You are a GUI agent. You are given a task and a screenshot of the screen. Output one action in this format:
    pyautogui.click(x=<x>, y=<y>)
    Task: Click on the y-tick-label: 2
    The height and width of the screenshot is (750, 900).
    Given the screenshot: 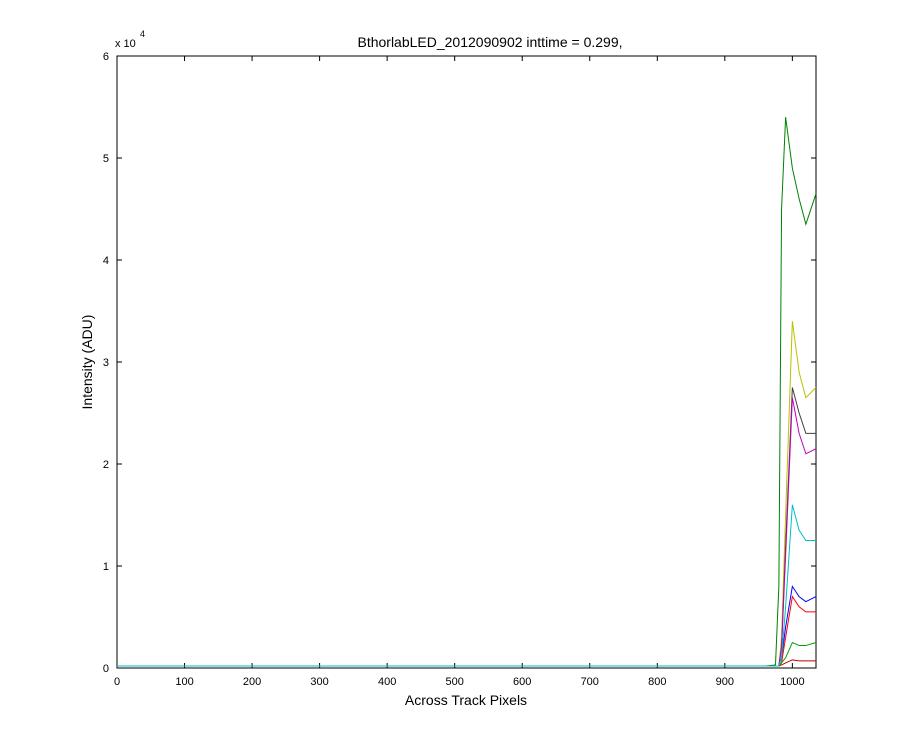 What is the action you would take?
    pyautogui.click(x=106, y=465)
    